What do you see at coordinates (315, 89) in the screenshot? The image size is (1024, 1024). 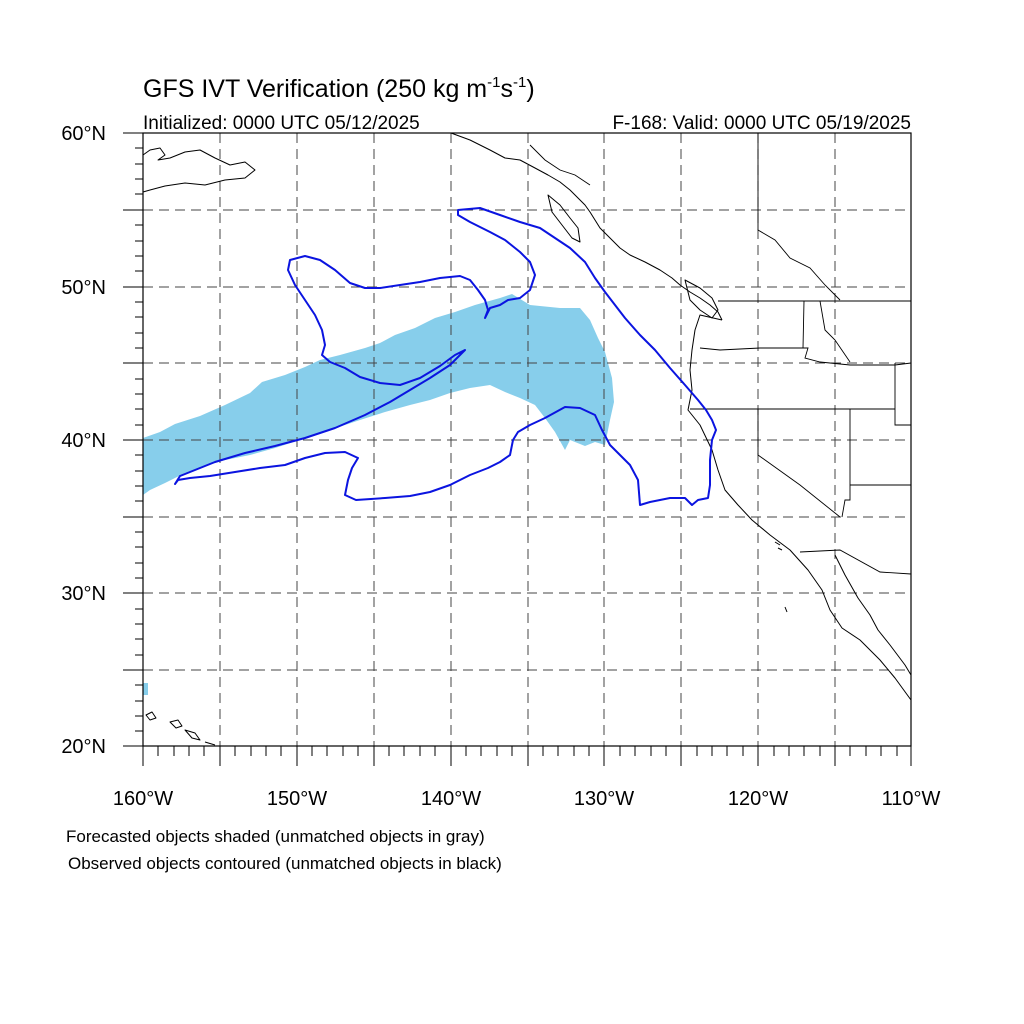 I see `title-main: GFS IVT Verification (250 kg m` at bounding box center [315, 89].